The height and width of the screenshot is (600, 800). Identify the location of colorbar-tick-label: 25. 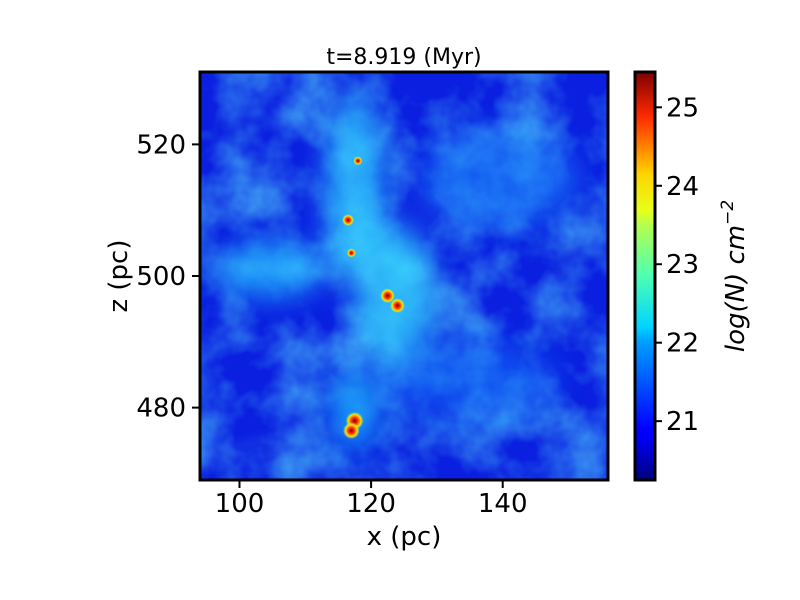
(682, 108).